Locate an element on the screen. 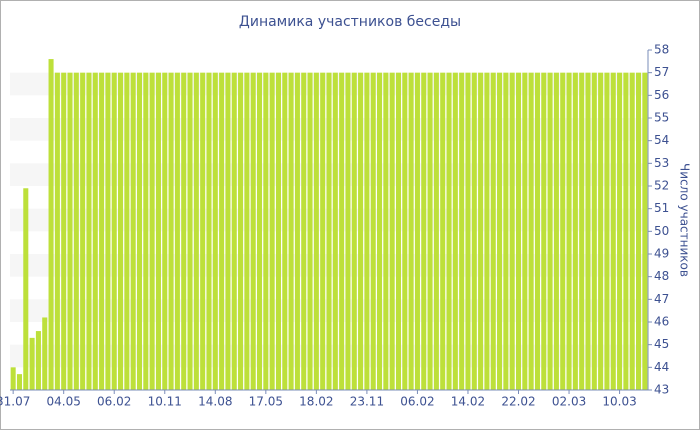  x-tick-label: 10.11 is located at coordinates (165, 402).